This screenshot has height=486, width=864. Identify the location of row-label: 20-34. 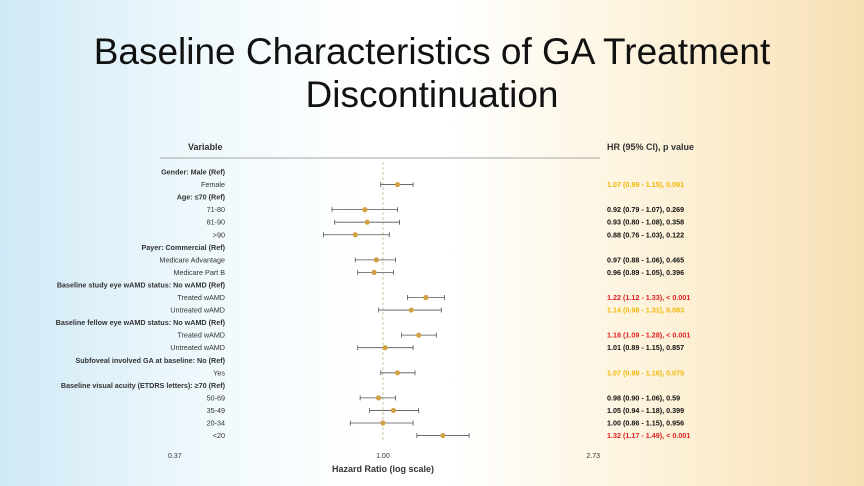
(216, 423).